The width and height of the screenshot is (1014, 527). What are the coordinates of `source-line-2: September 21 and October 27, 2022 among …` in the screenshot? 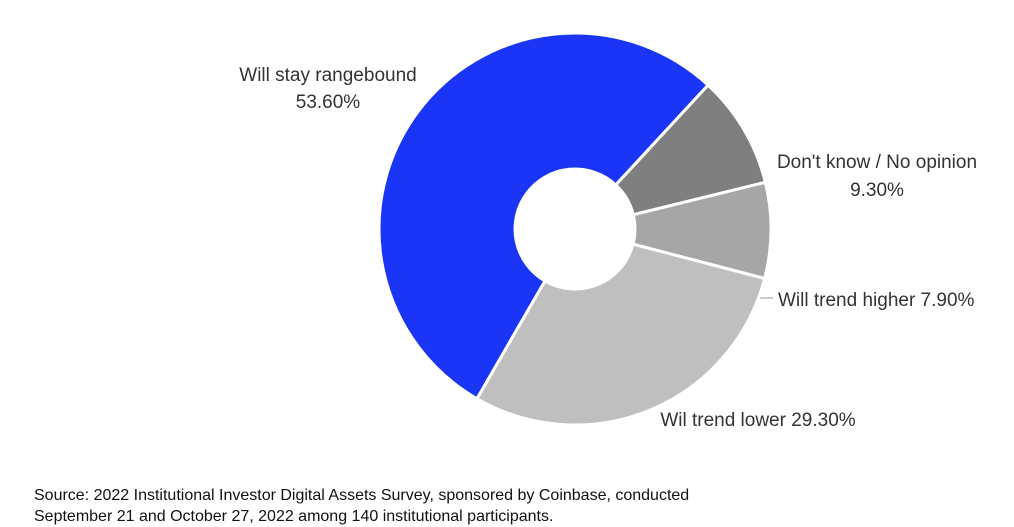 It's located at (294, 516).